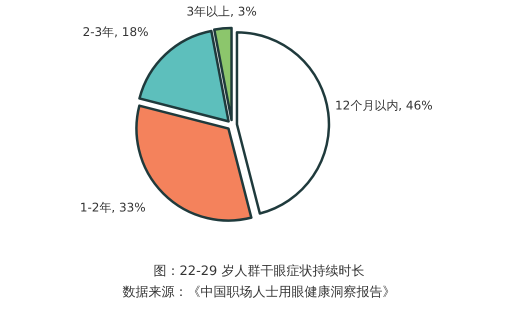 The image size is (519, 324). Describe the element at coordinates (221, 11) in the screenshot. I see `slice-label: 3年以上, 3%` at that location.